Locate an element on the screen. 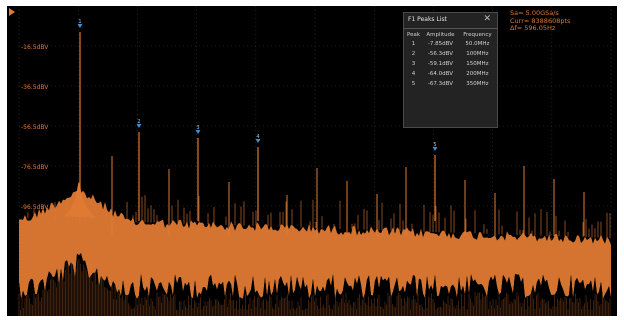  close-icon: ✕ is located at coordinates (487, 19).